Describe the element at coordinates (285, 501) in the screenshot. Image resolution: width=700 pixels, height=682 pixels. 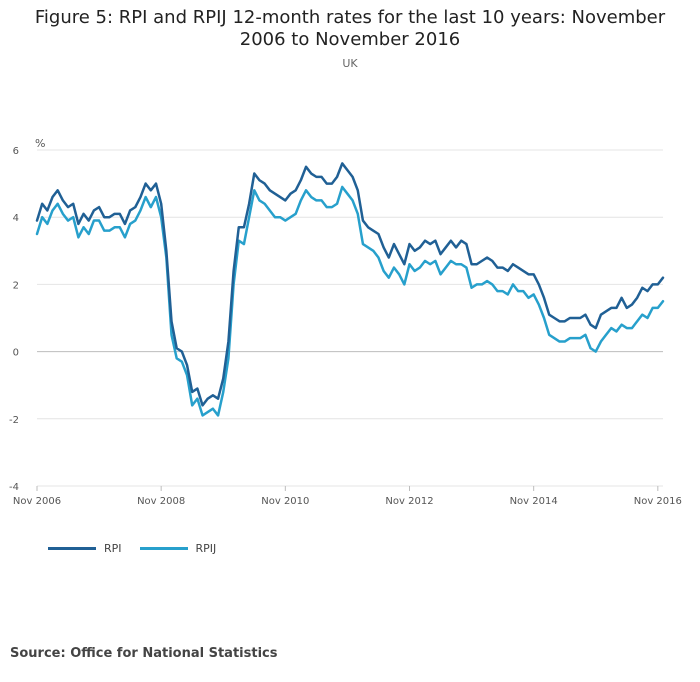
I see `x-tick-label: Nov 2010` at that location.